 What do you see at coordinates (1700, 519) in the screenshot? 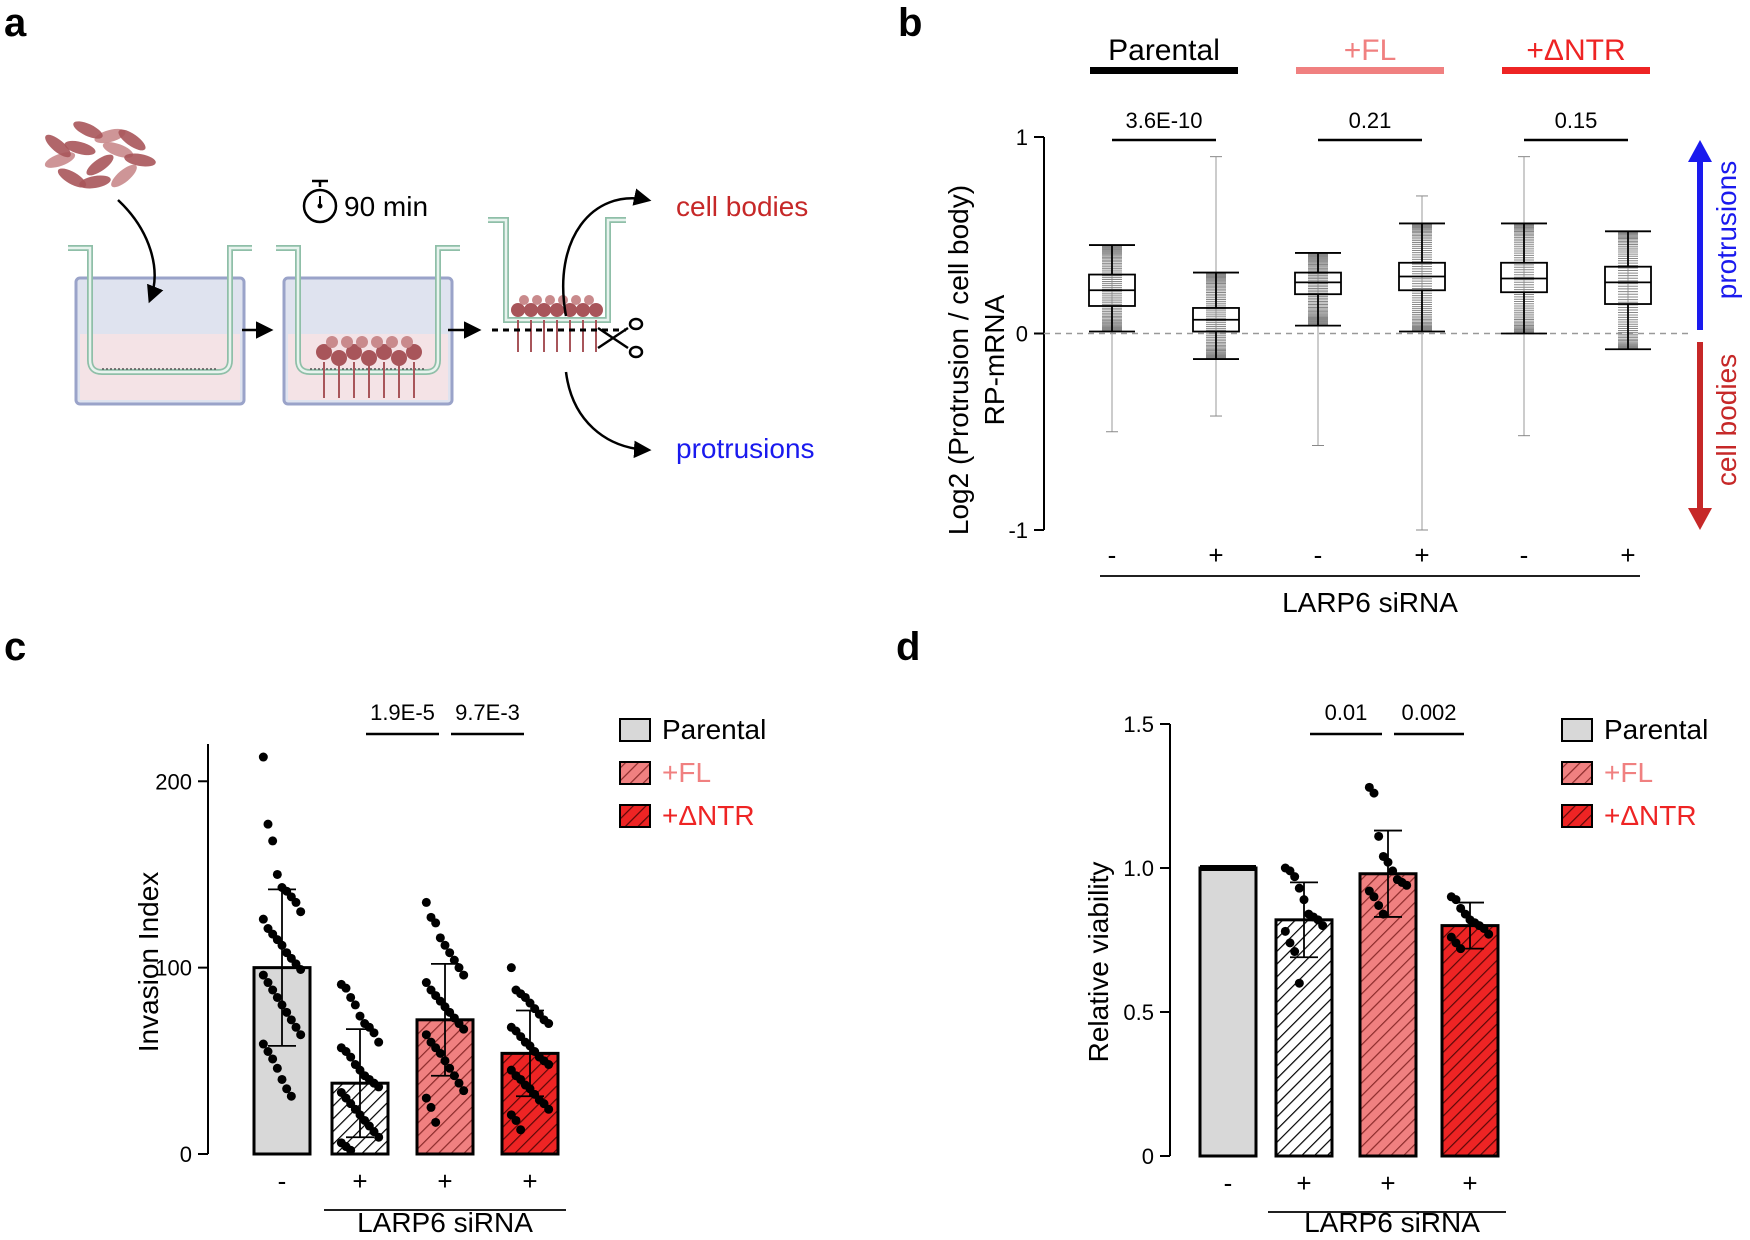
I see `down-arrow-head-icon` at bounding box center [1700, 519].